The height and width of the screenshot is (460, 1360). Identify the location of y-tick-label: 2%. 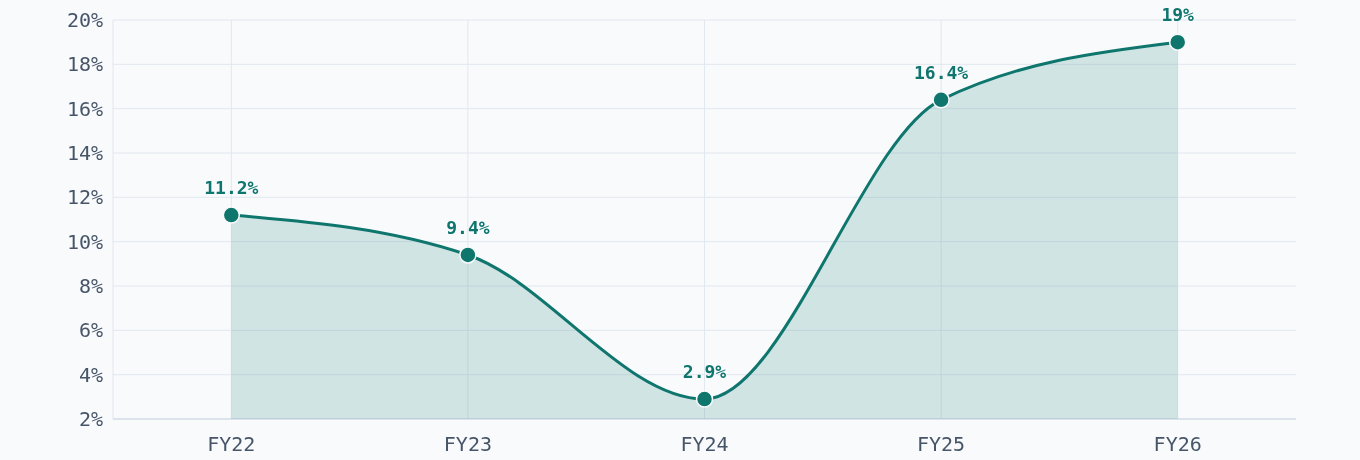
(90, 419).